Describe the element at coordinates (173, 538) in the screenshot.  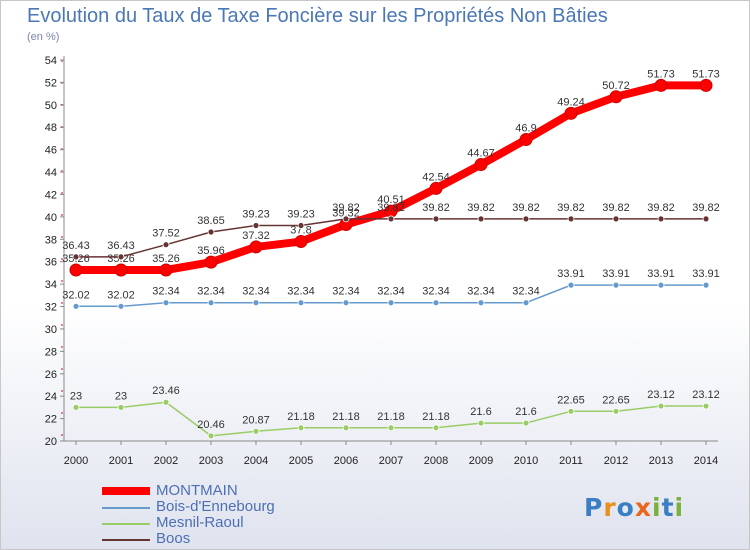
I see `legend-label: Boos` at that location.